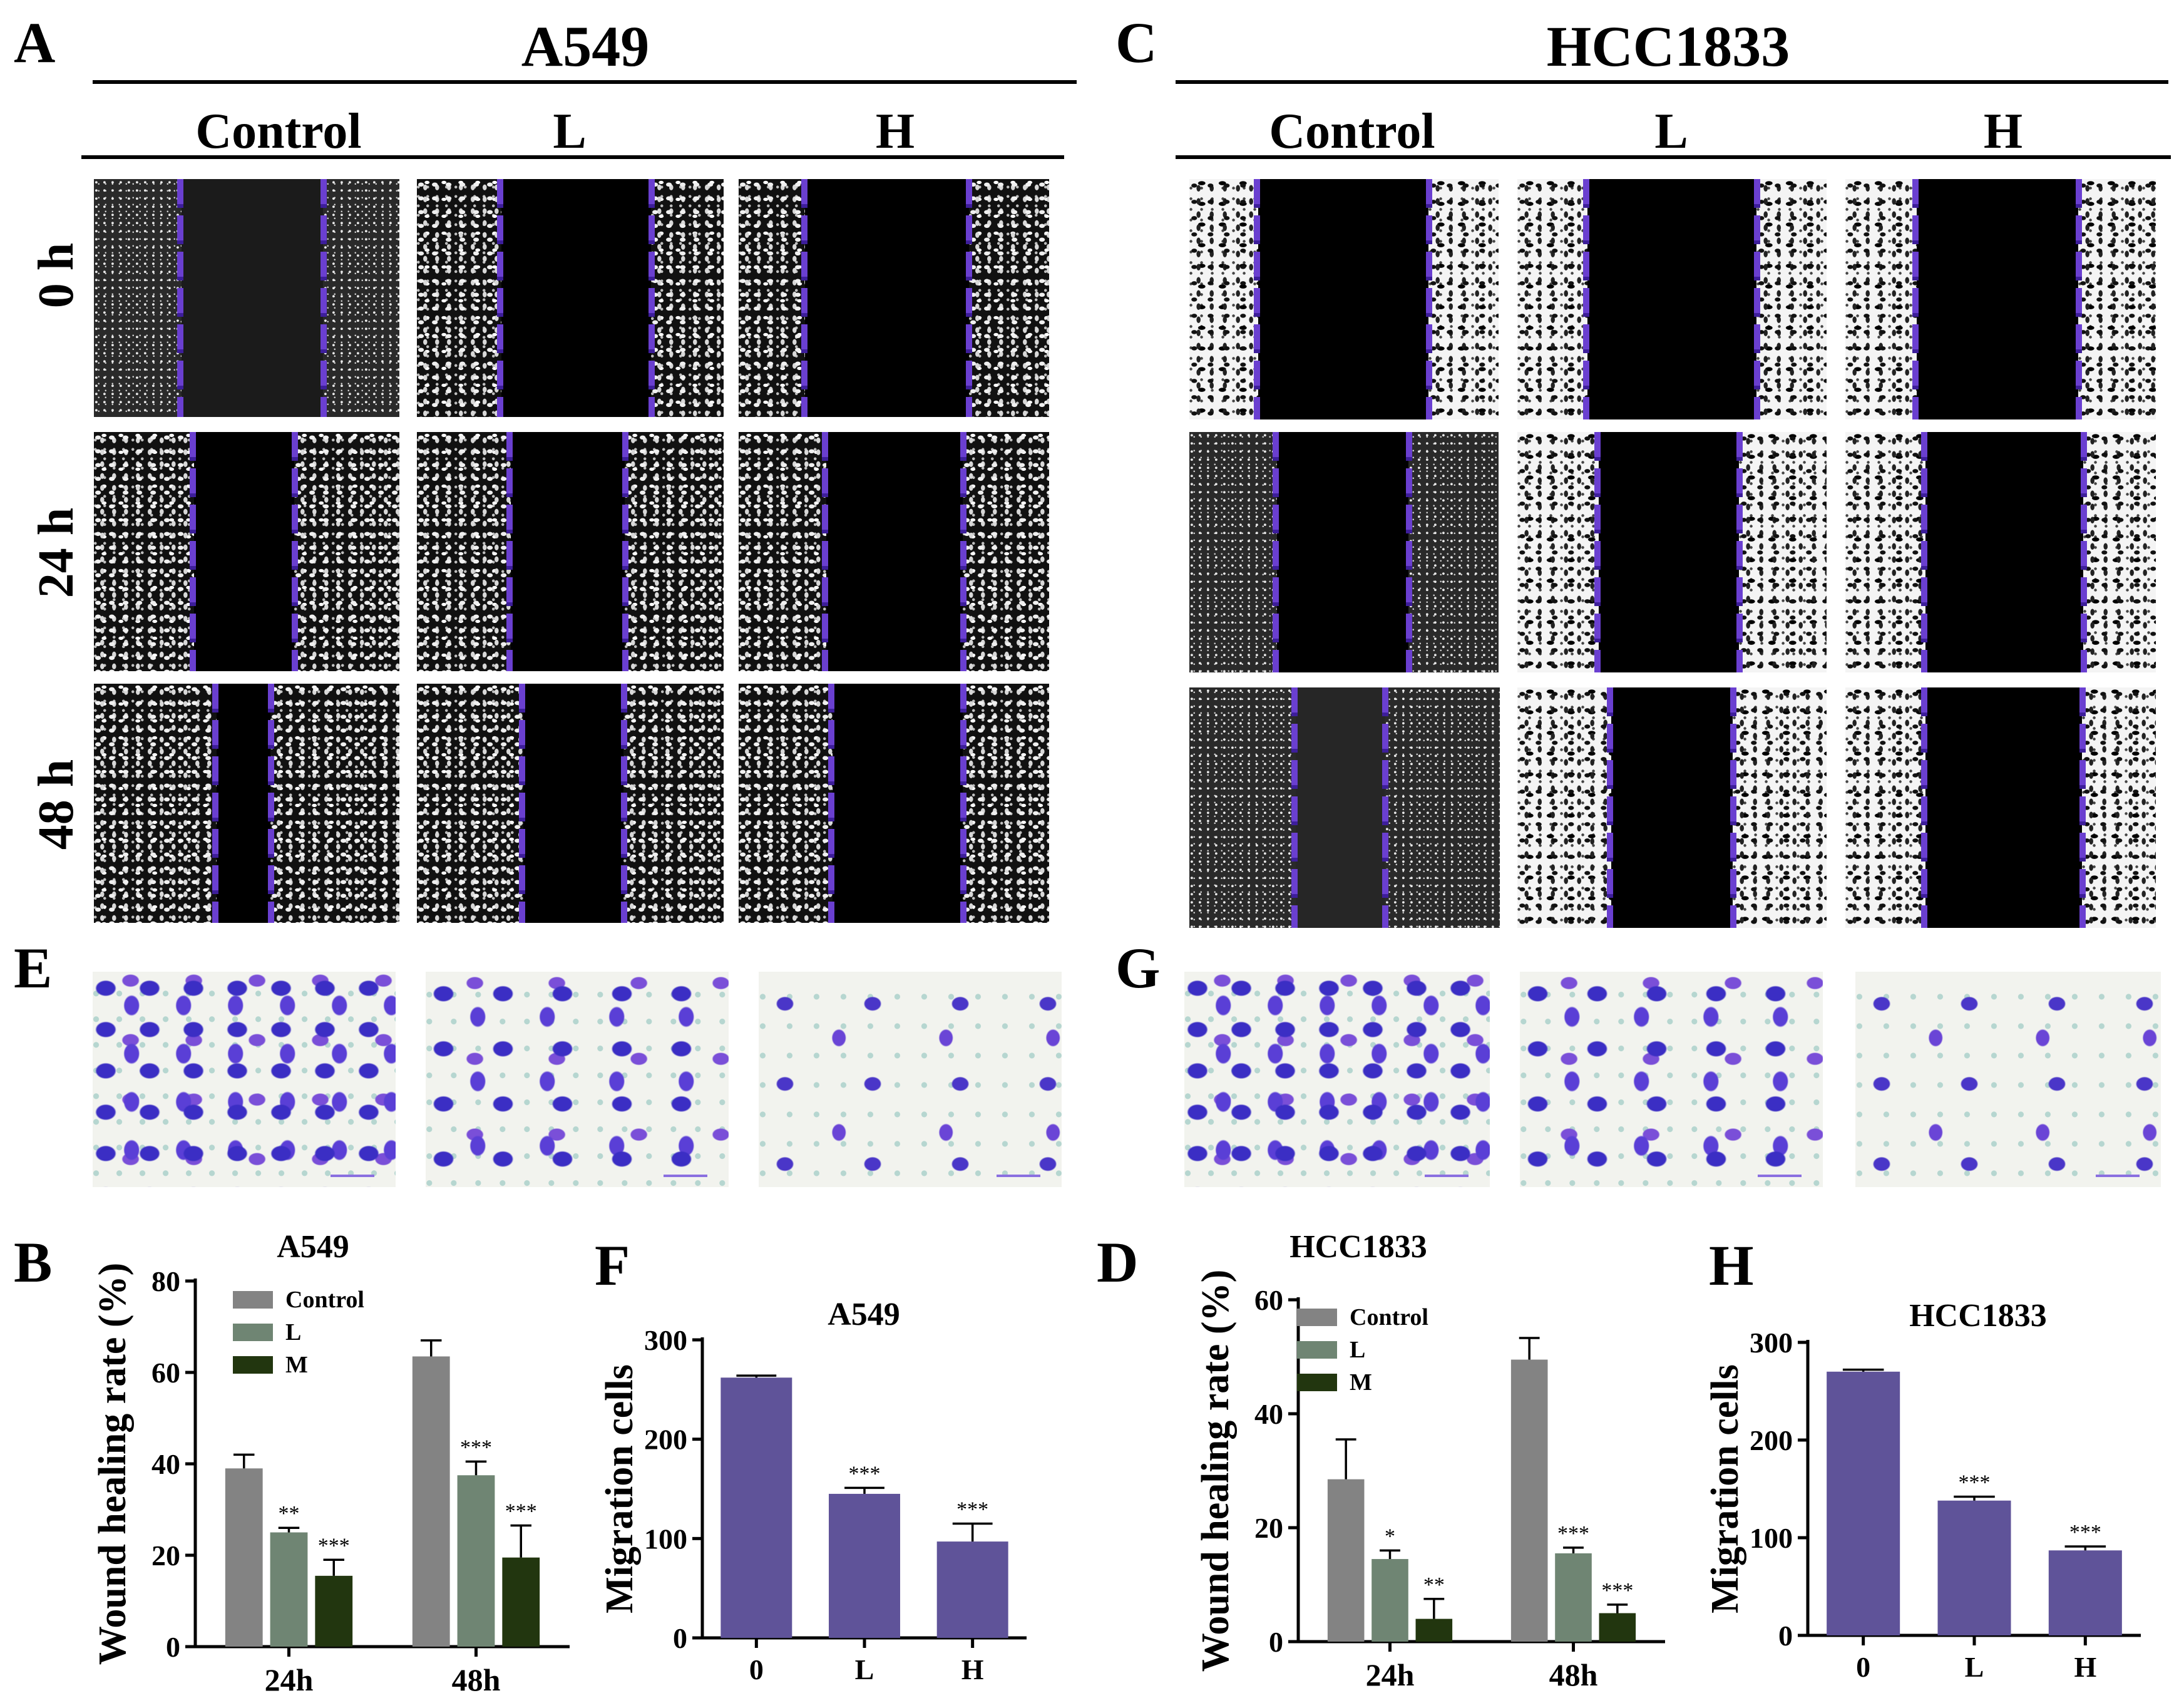 This screenshot has height=1703, width=2184. Describe the element at coordinates (1344, 299) in the screenshot. I see `wound-image-hcc1833-control-0h` at that location.